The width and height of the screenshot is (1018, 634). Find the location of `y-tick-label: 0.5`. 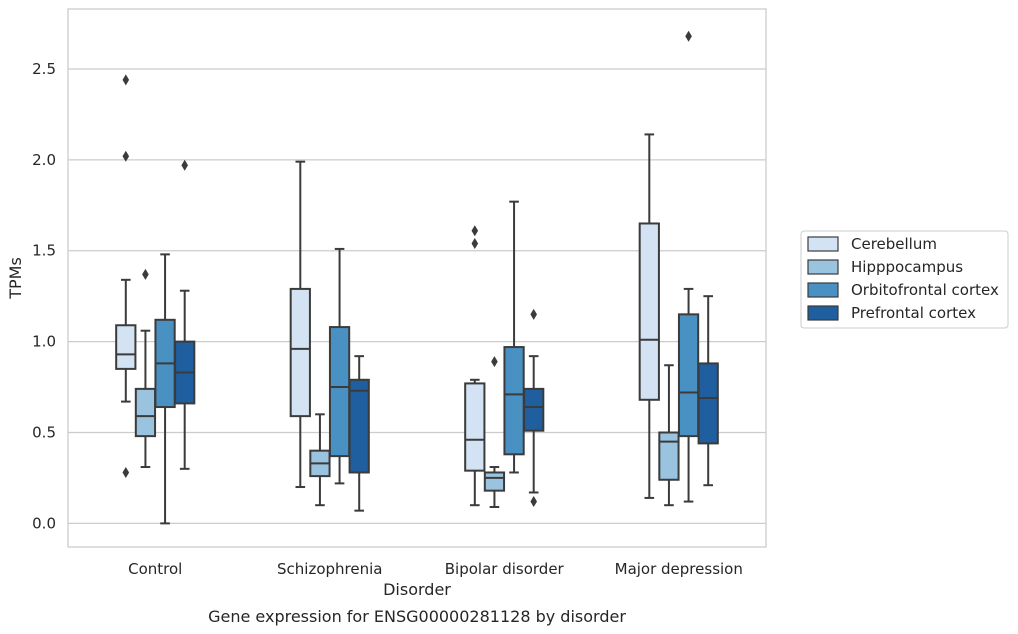

y-tick-label: 0.5 is located at coordinates (44, 432).